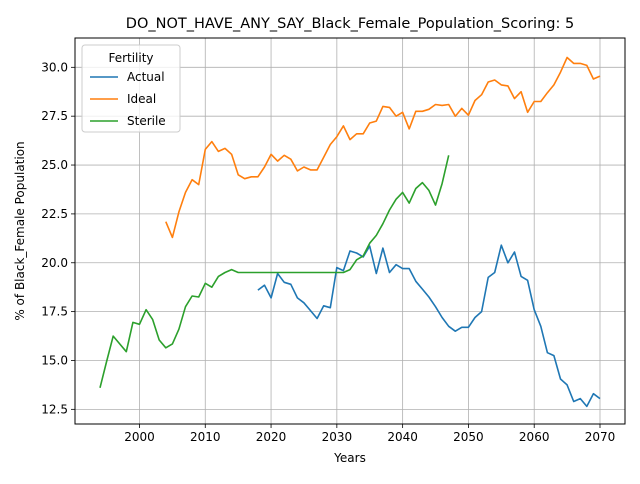 The height and width of the screenshot is (484, 640). What do you see at coordinates (146, 77) in the screenshot?
I see `legend-label-actual: Actual` at bounding box center [146, 77].